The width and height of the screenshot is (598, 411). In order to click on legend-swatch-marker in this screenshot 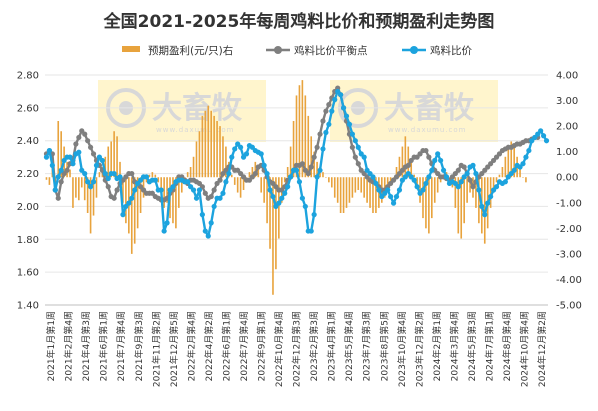, I will do `click(414, 50)`.